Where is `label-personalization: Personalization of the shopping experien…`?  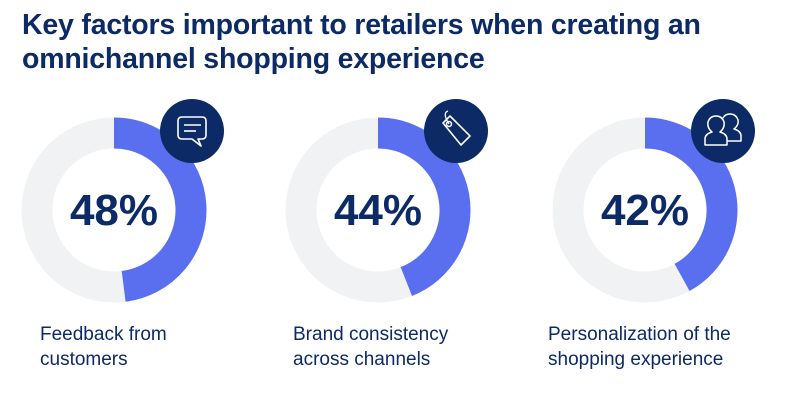 label-personalization: Personalization of the shopping experien… is located at coordinates (639, 347).